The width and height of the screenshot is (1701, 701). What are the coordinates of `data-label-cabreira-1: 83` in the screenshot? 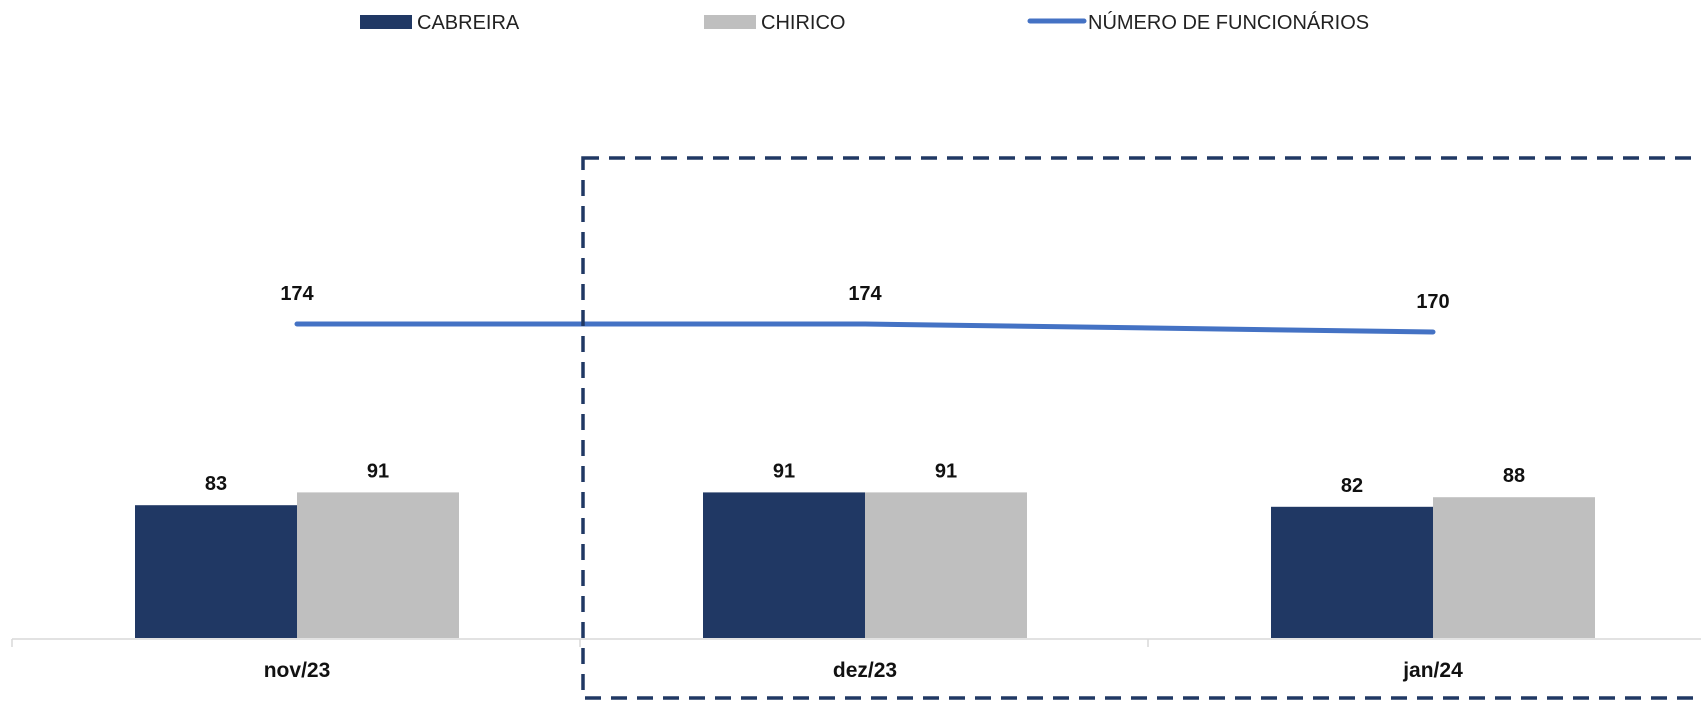 It's located at (216, 484).